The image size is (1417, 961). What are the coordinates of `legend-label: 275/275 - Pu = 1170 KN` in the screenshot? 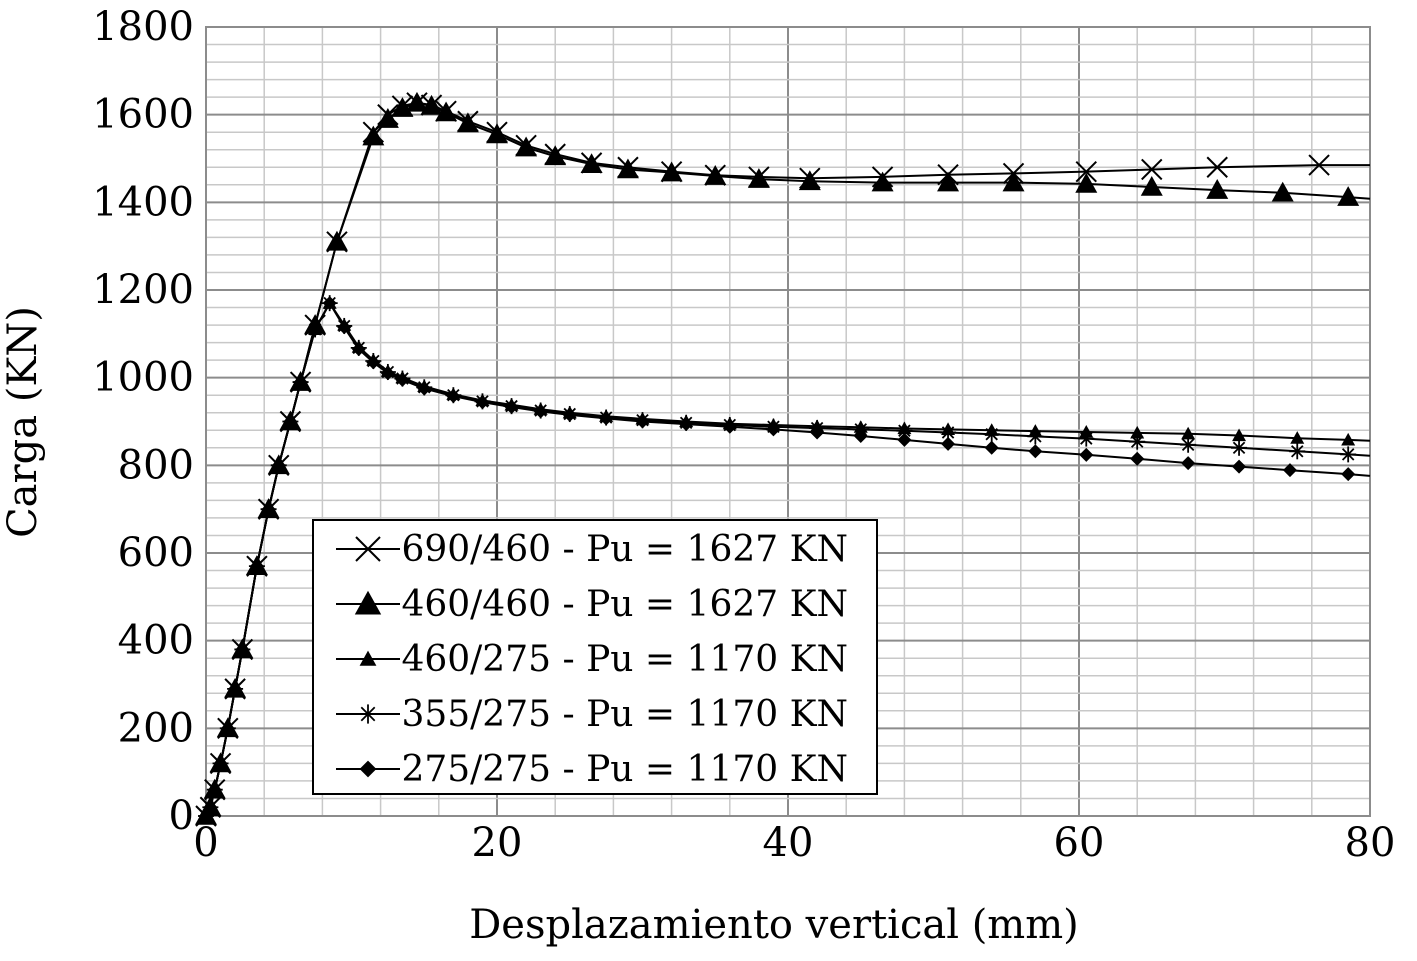 It's located at (624, 769).